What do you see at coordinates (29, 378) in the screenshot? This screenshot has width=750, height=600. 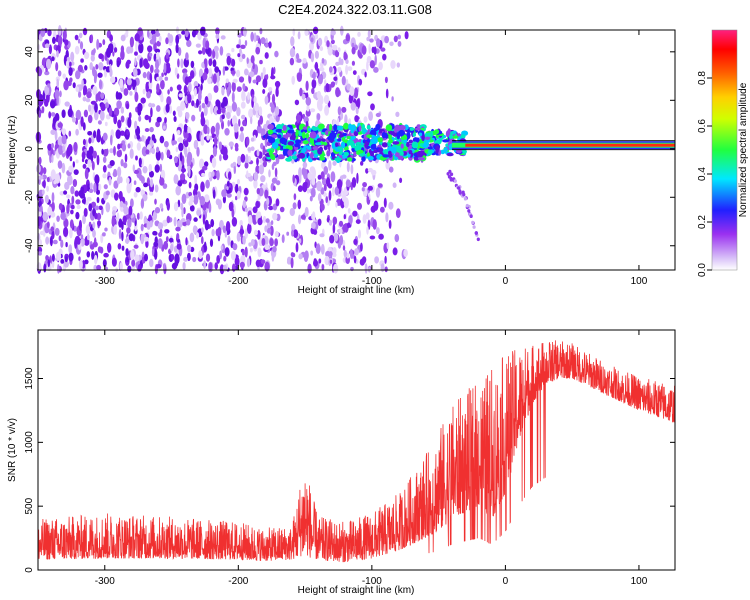 I see `snr-y-tick-label: 1500` at bounding box center [29, 378].